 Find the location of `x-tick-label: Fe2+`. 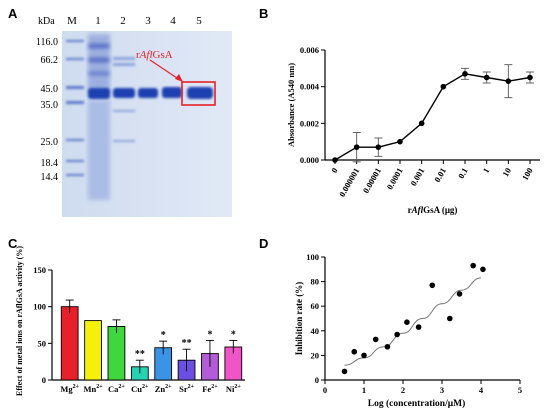

x-tick-label: Fe2+ is located at coordinates (210, 389).